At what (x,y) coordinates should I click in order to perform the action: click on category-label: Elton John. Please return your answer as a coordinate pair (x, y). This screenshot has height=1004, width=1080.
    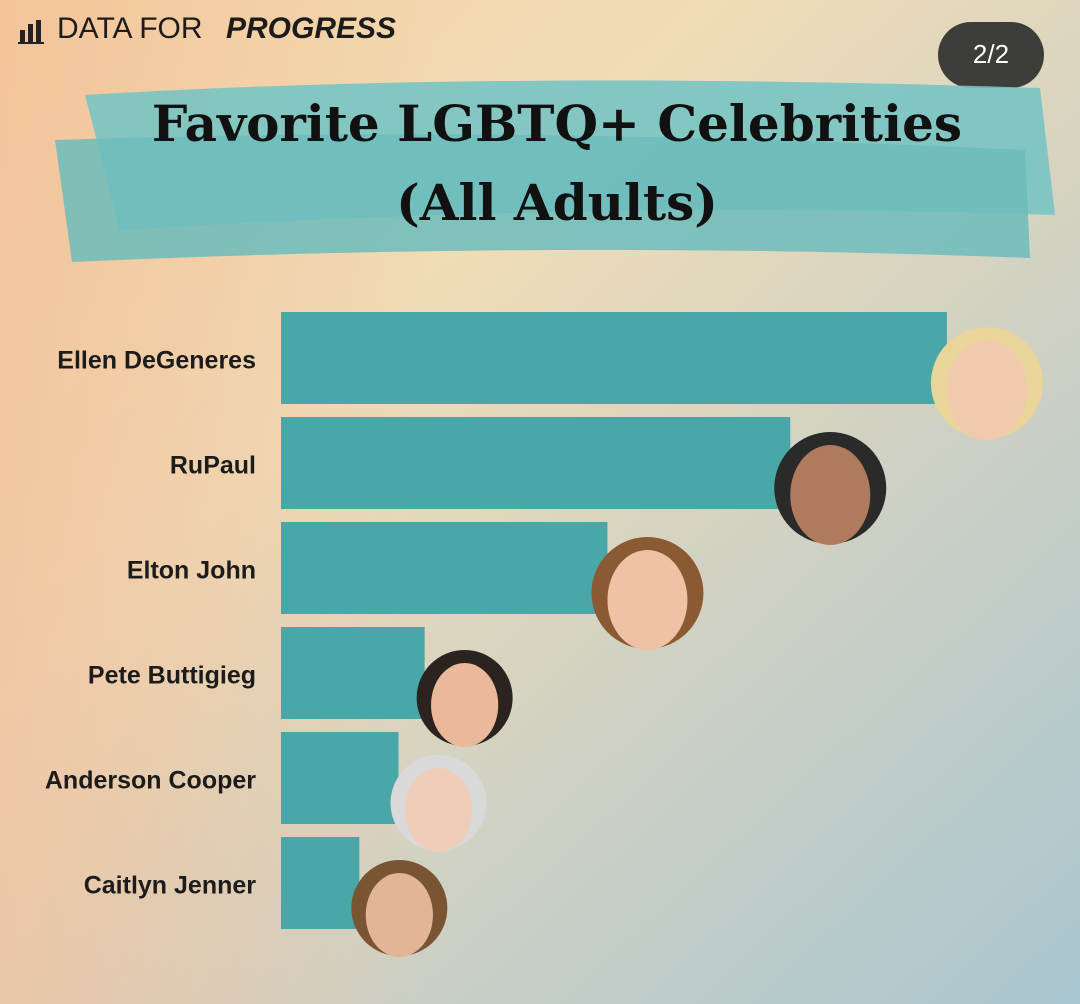
    Looking at the image, I should click on (191, 571).